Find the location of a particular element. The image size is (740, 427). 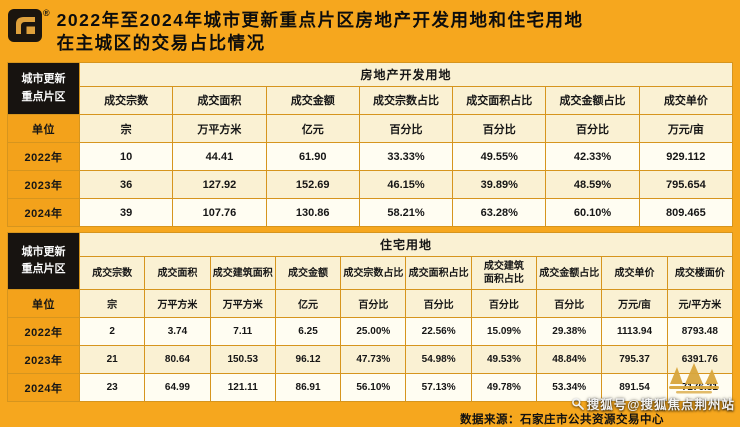

data-cell: 22.56% is located at coordinates (438, 332).